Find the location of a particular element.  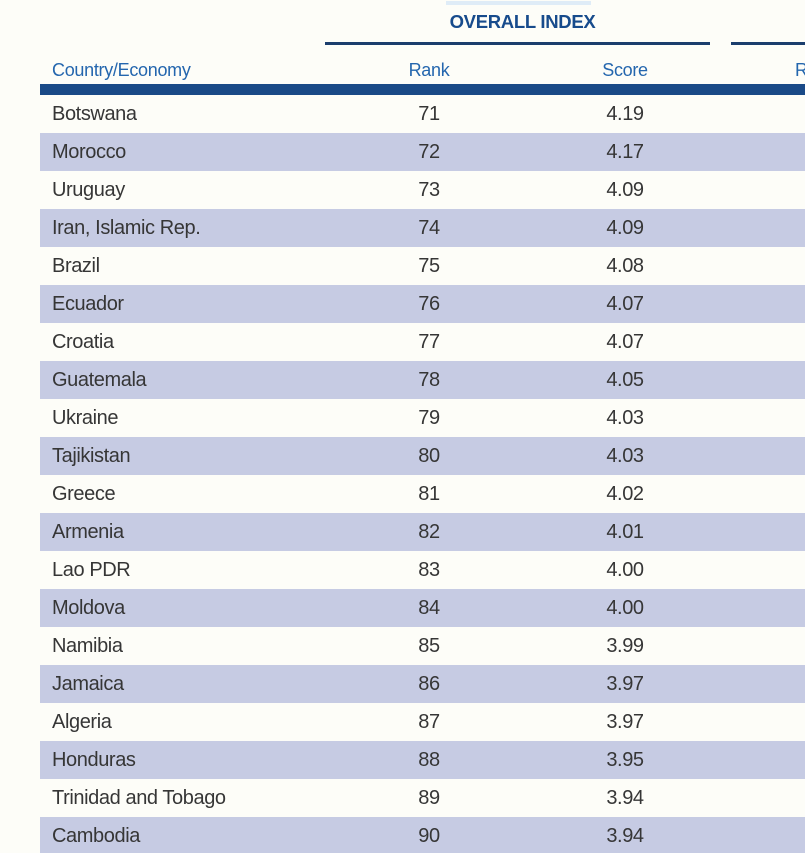

table-row: Trinidad and Tobago 89 3.94 is located at coordinates (422, 798).